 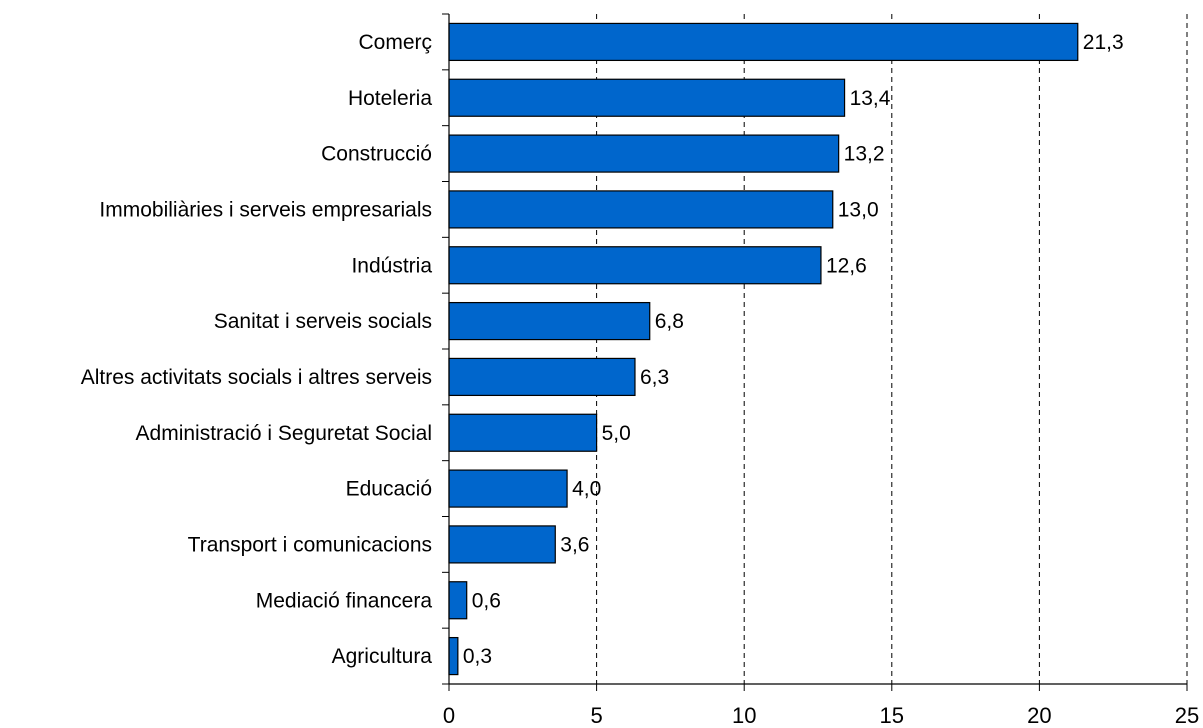 What do you see at coordinates (265, 209) in the screenshot?
I see `category-label: Immobiliàries i serveis empresarials` at bounding box center [265, 209].